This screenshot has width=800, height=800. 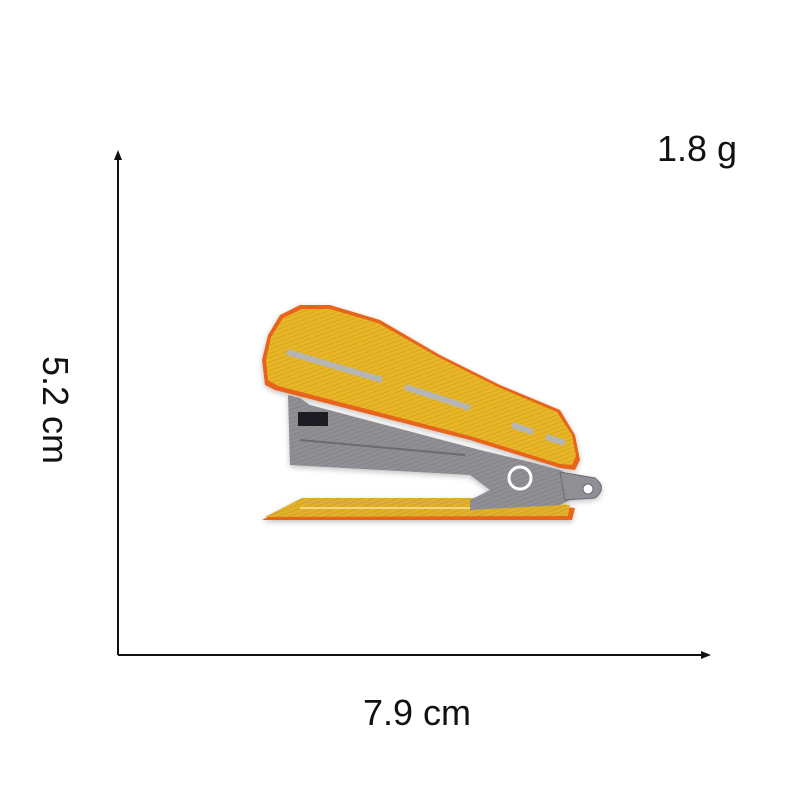 What do you see at coordinates (313, 419) in the screenshot?
I see `staple-slot` at bounding box center [313, 419].